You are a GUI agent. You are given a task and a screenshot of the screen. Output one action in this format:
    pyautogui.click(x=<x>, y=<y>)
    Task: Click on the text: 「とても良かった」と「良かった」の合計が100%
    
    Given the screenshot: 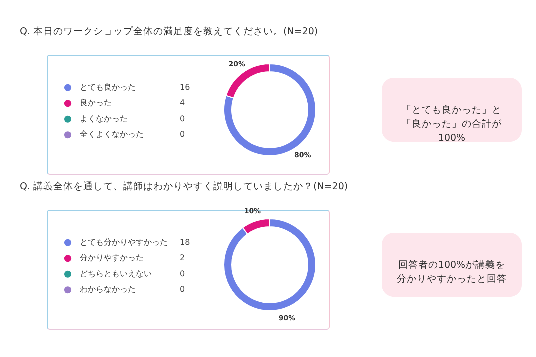 What is the action you would take?
    pyautogui.click(x=452, y=124)
    